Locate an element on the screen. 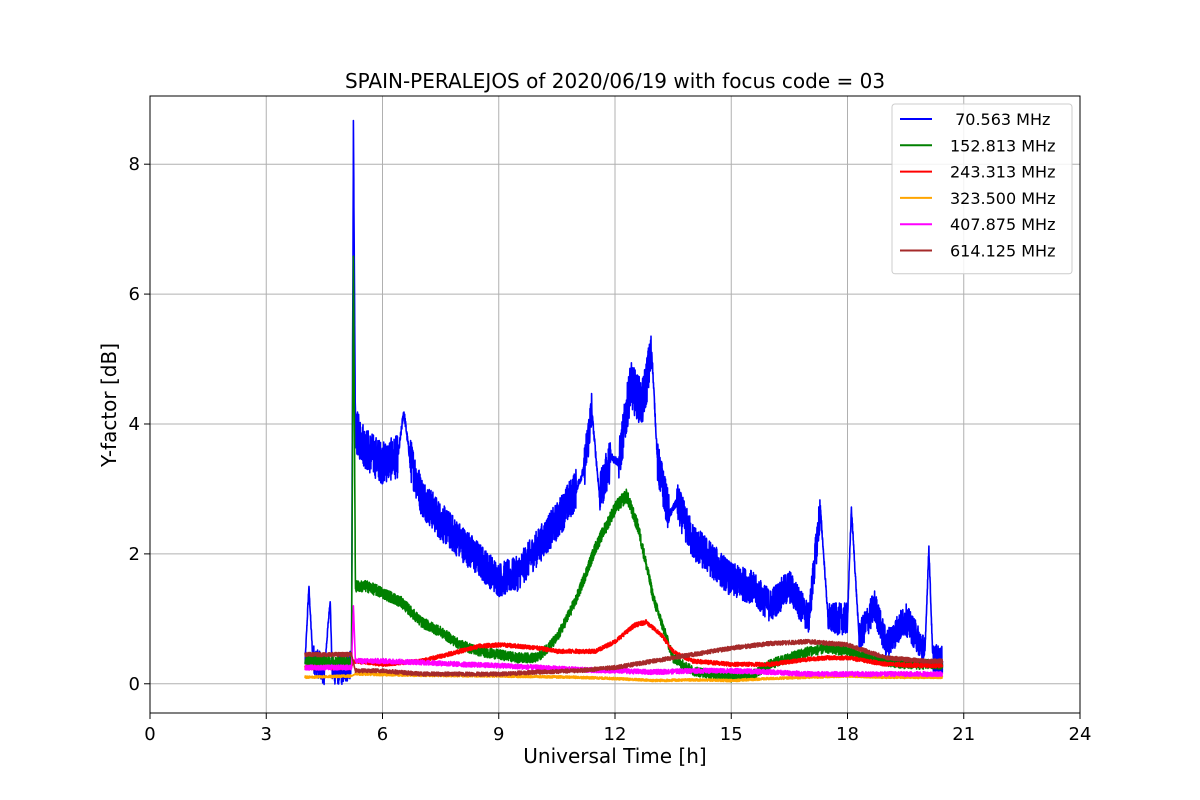 This screenshot has height=800, width=1200. y-tick-label: 6 is located at coordinates (134, 294).